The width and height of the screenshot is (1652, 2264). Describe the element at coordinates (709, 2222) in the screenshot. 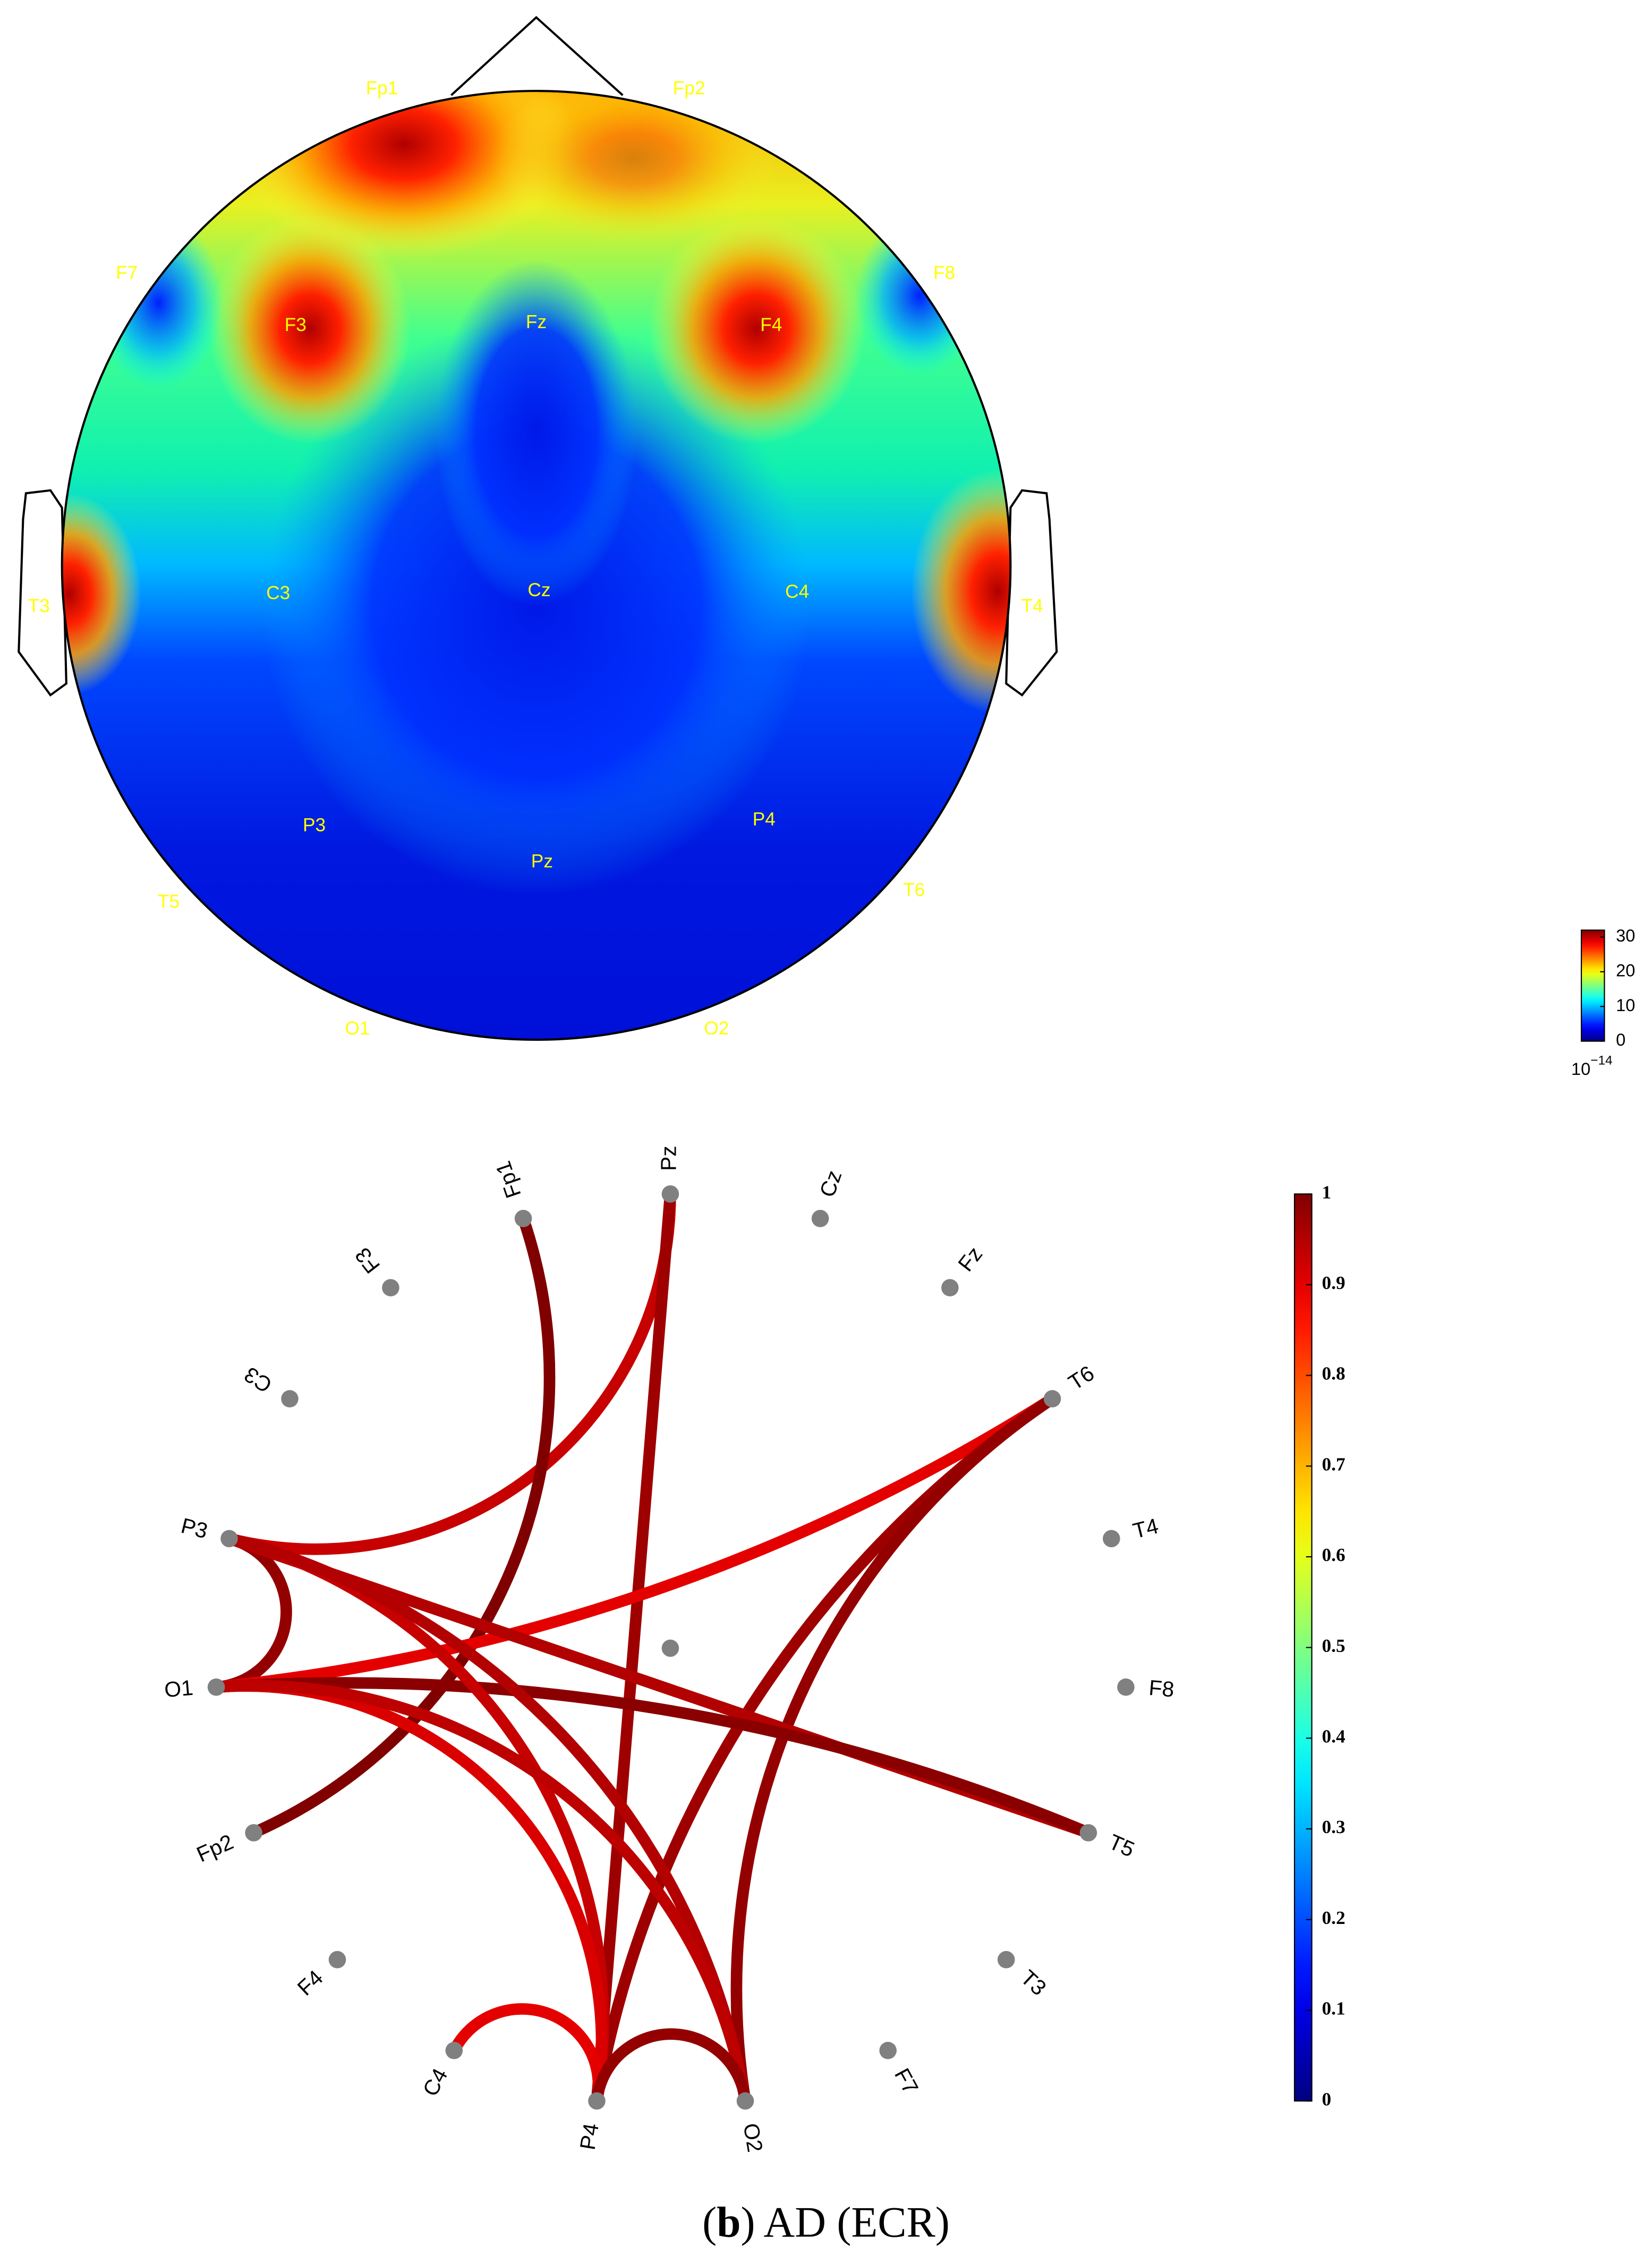

I see `caption-prefix: (` at that location.